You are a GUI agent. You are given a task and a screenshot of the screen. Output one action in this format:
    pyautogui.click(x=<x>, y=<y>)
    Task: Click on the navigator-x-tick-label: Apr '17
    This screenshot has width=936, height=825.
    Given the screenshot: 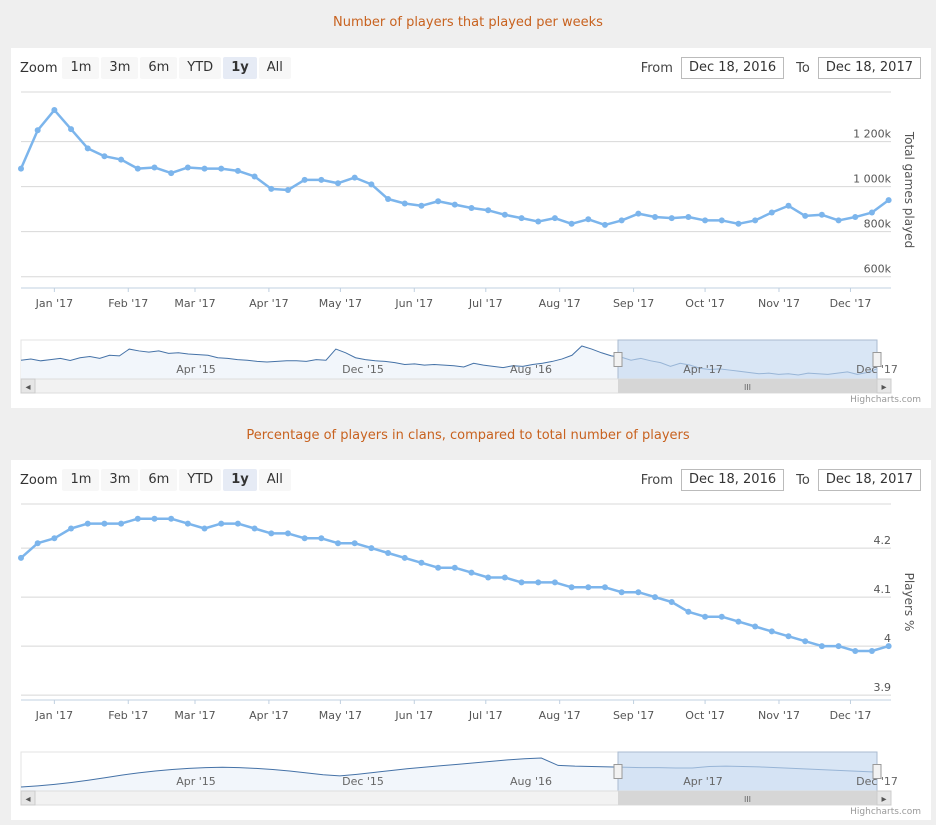 What is the action you would take?
    pyautogui.click(x=703, y=369)
    